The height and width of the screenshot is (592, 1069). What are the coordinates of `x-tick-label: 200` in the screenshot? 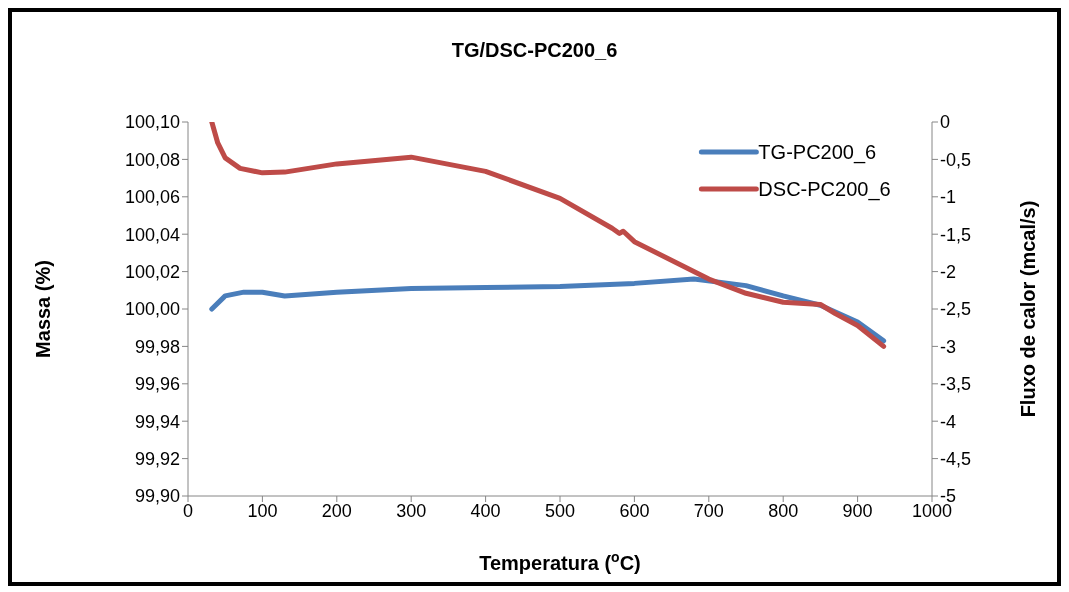 It's located at (336, 510).